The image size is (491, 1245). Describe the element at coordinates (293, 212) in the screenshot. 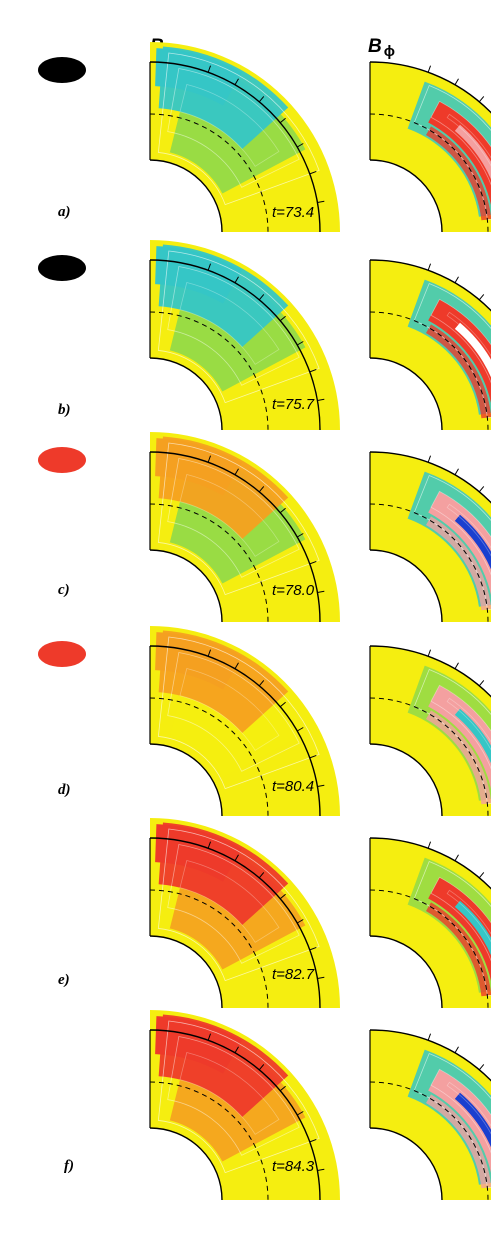

I see `time-label-a: t=73.4` at that location.